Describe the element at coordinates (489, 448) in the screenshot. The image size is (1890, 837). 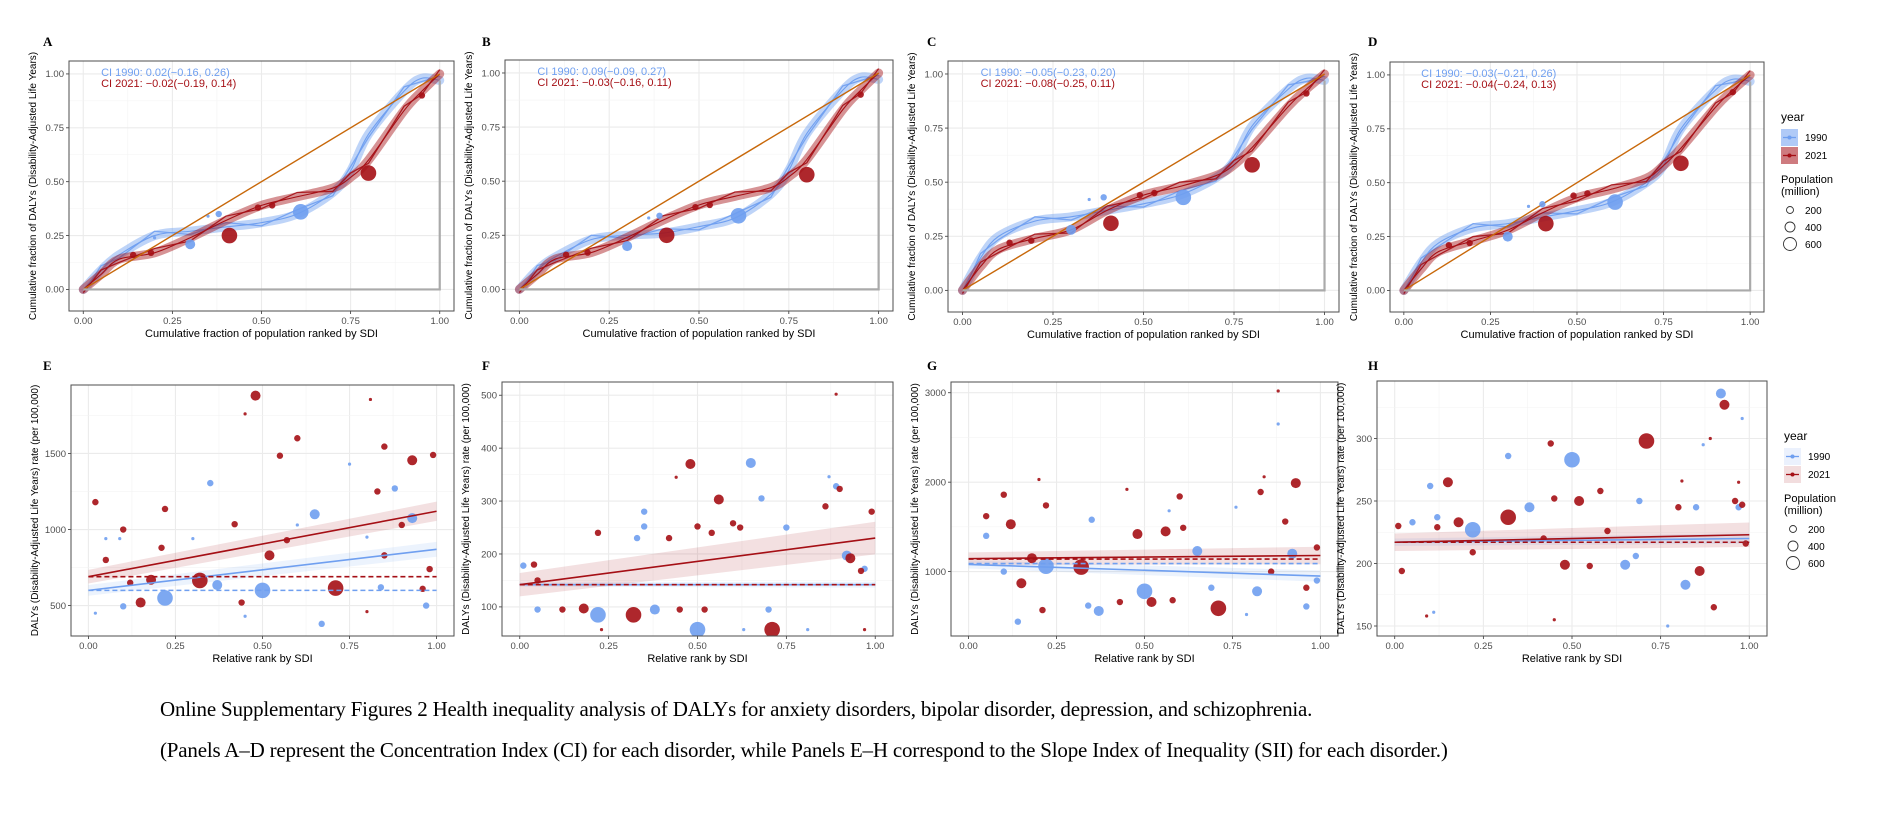
I see `y-tick-label: 400` at that location.